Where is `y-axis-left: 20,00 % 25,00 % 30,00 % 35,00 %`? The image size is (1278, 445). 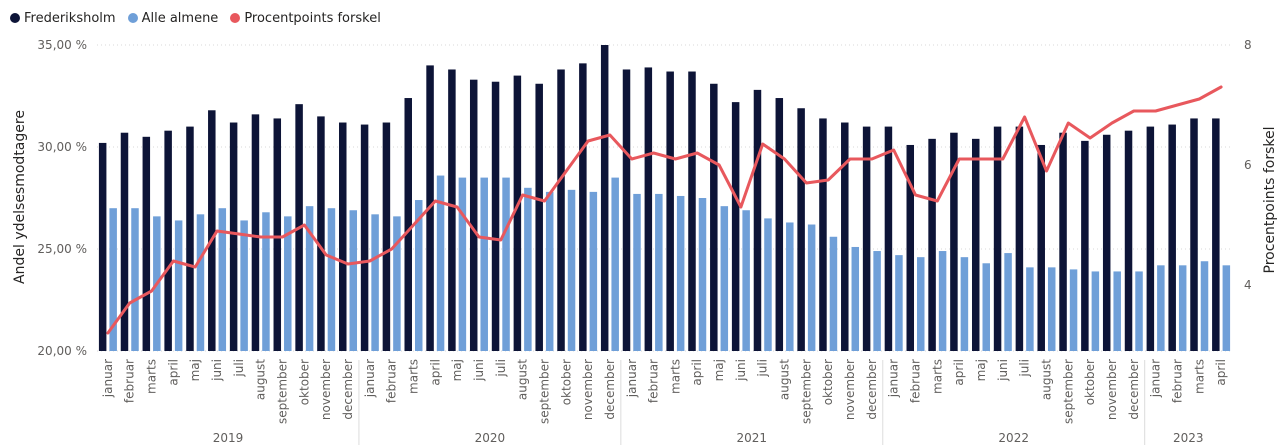
y-axis-left: 20,00 % 25,00 % 30,00 % 35,00 % is located at coordinates (62, 198).